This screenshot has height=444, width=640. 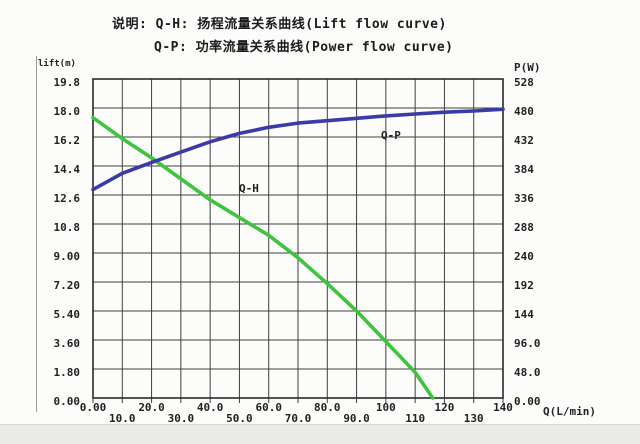 What do you see at coordinates (67, 343) in the screenshot?
I see `y-left-tick-label: 3.60` at bounding box center [67, 343].